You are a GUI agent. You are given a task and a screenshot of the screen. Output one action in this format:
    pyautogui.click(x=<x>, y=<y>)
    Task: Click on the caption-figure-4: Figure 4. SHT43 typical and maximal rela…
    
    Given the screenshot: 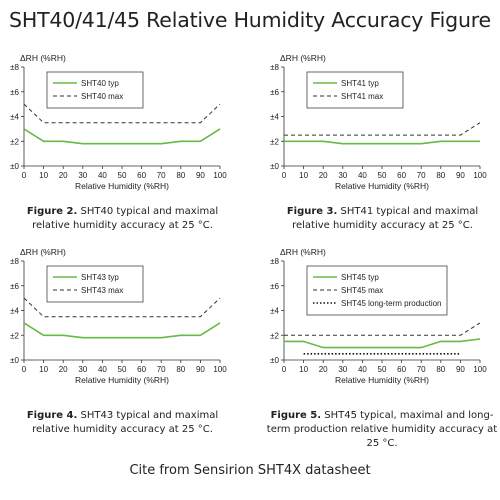 What is the action you would take?
    pyautogui.click(x=122, y=423)
    